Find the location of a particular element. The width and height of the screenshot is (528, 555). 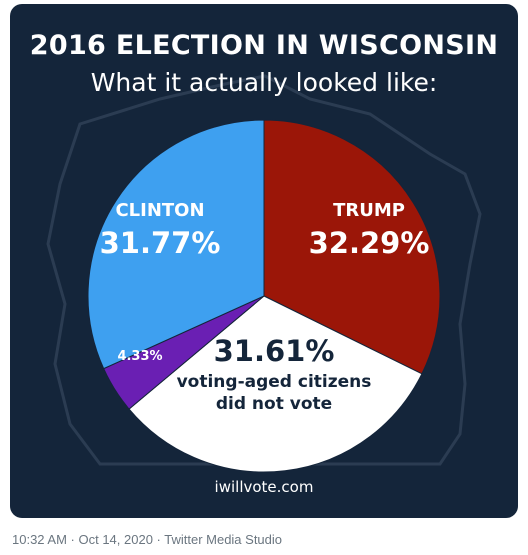

slice-value-trump: 32.29% is located at coordinates (369, 243).